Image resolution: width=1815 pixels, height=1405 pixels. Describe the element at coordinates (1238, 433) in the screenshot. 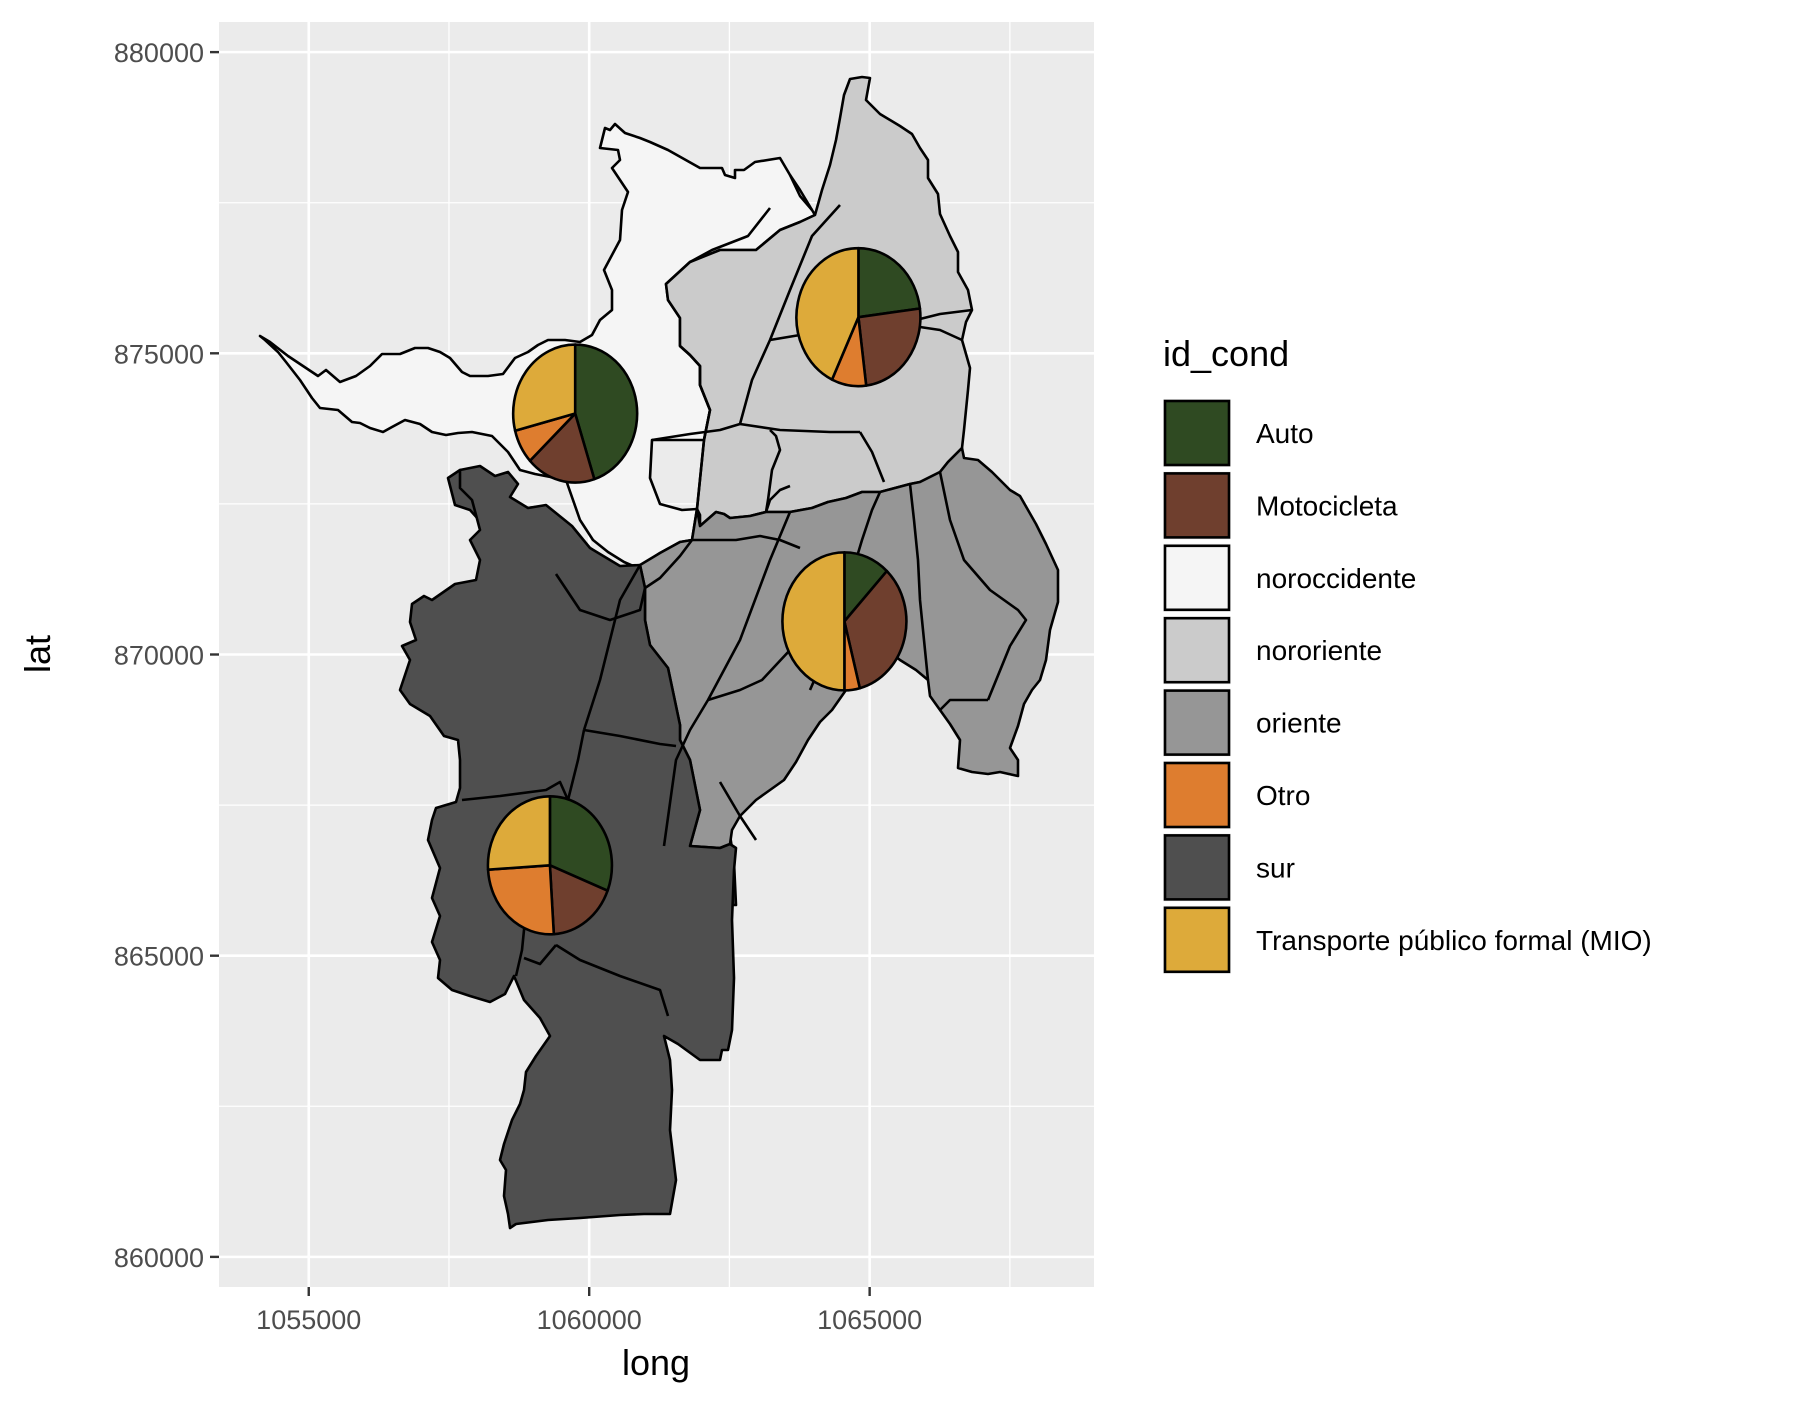

I see `legend-item: Auto` at that location.